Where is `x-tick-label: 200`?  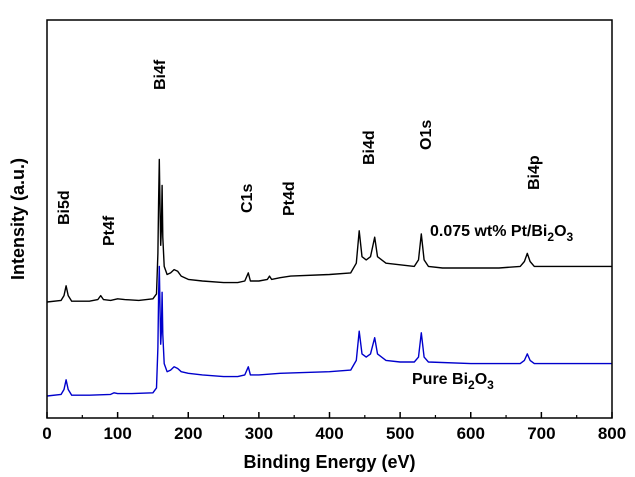 x-tick-label: 200 is located at coordinates (188, 433).